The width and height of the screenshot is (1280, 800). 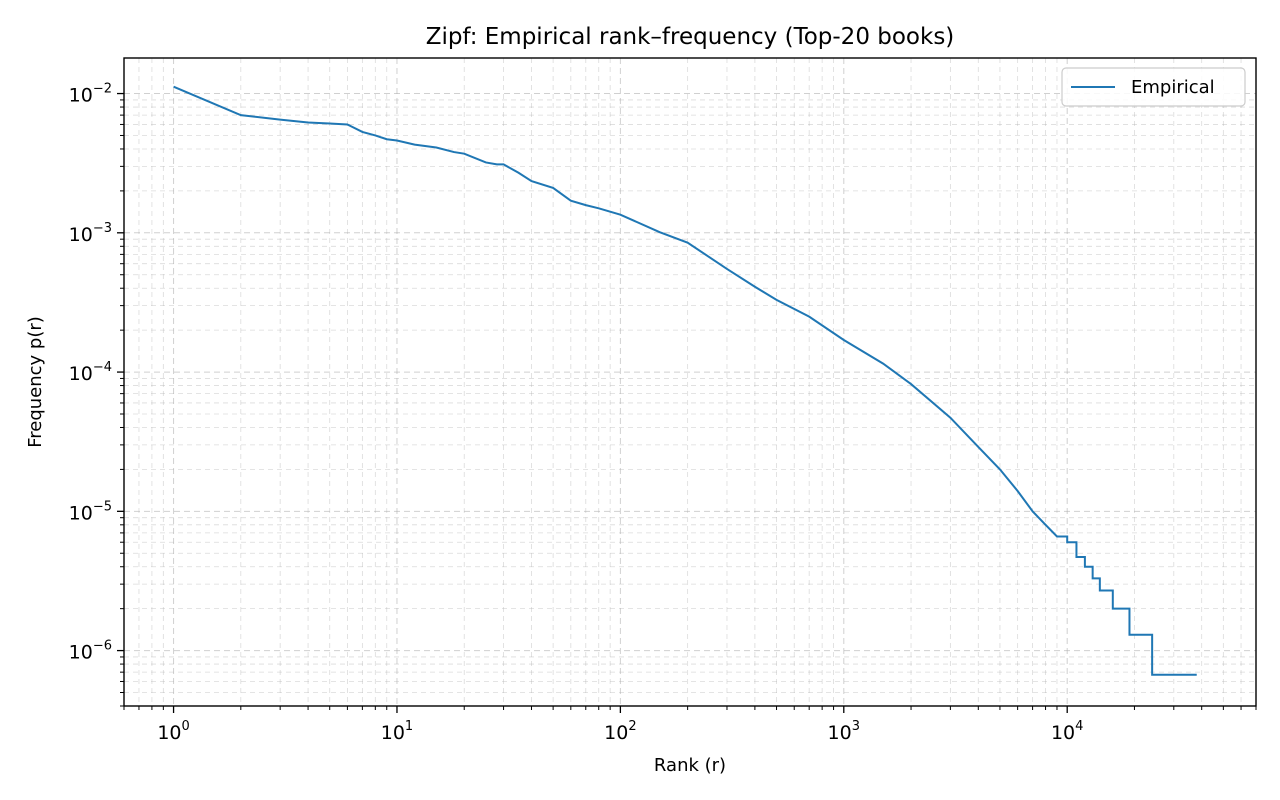 What do you see at coordinates (1173, 87) in the screenshot?
I see `legend-label-empirical: Empirical` at bounding box center [1173, 87].